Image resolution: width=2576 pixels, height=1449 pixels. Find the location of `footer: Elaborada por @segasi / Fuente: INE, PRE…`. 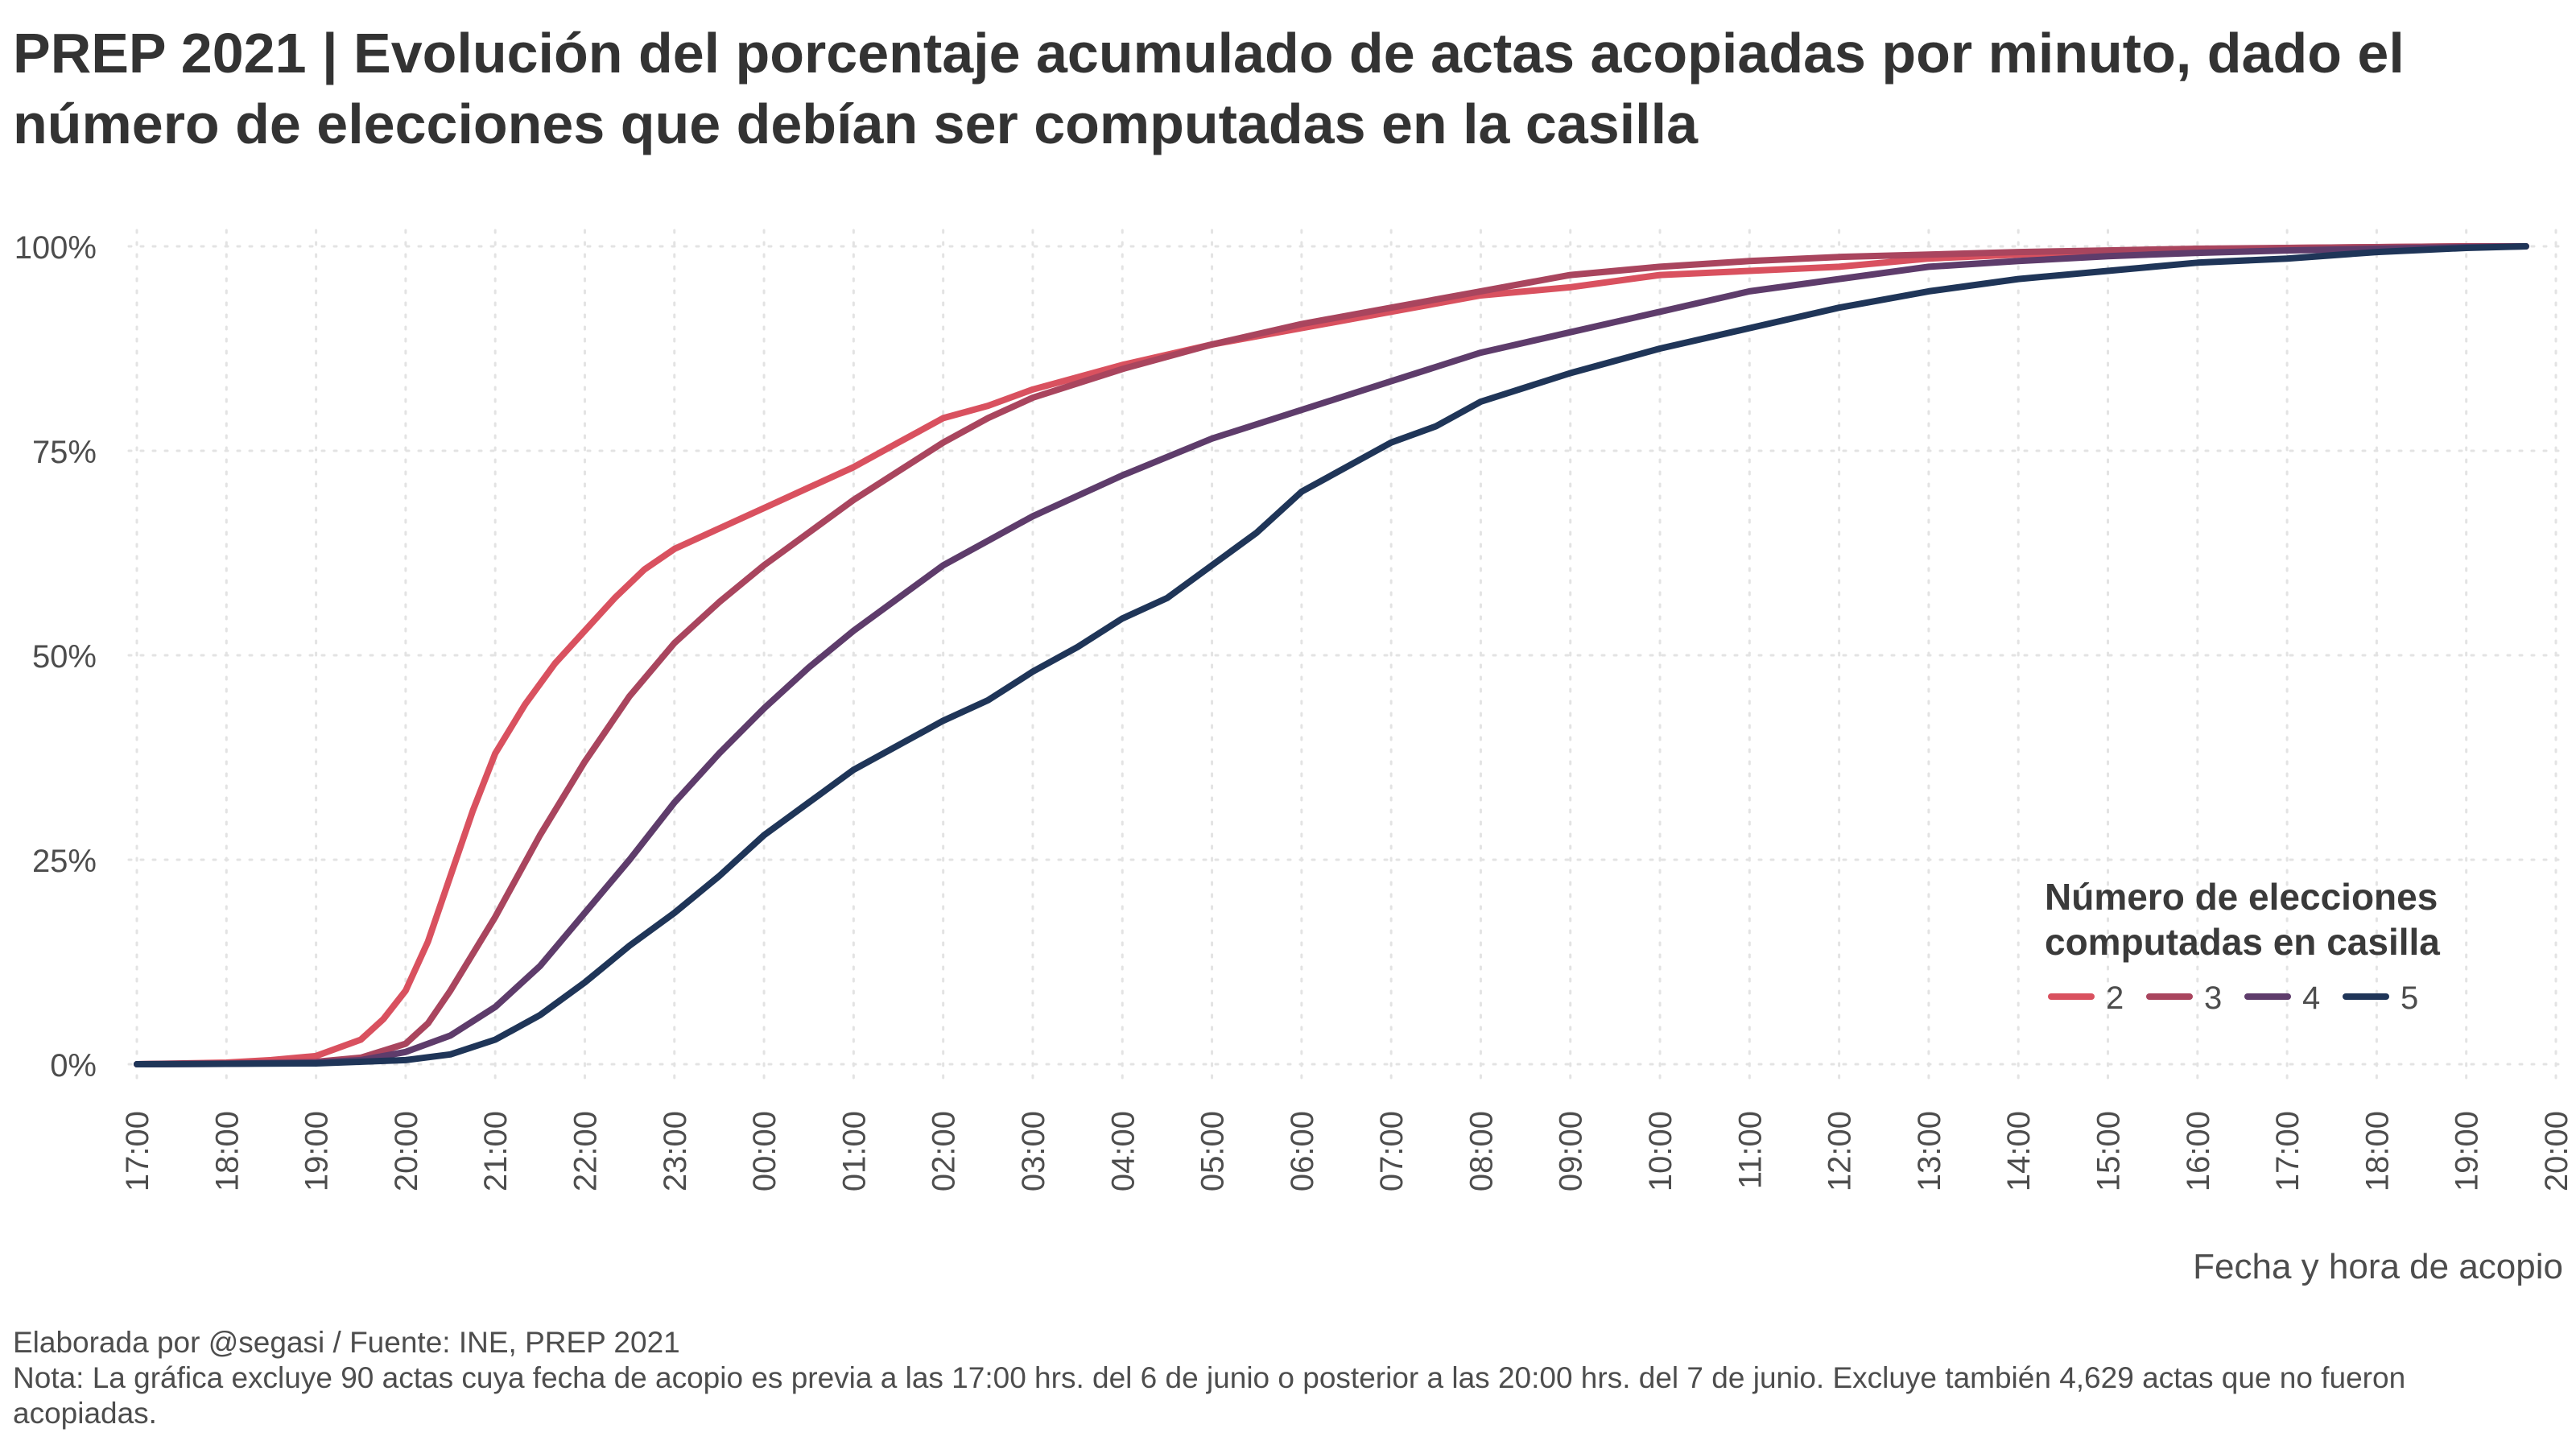

footer: Elaborada por @segasi / Fuente: INE, PRE… is located at coordinates (1285, 1378).